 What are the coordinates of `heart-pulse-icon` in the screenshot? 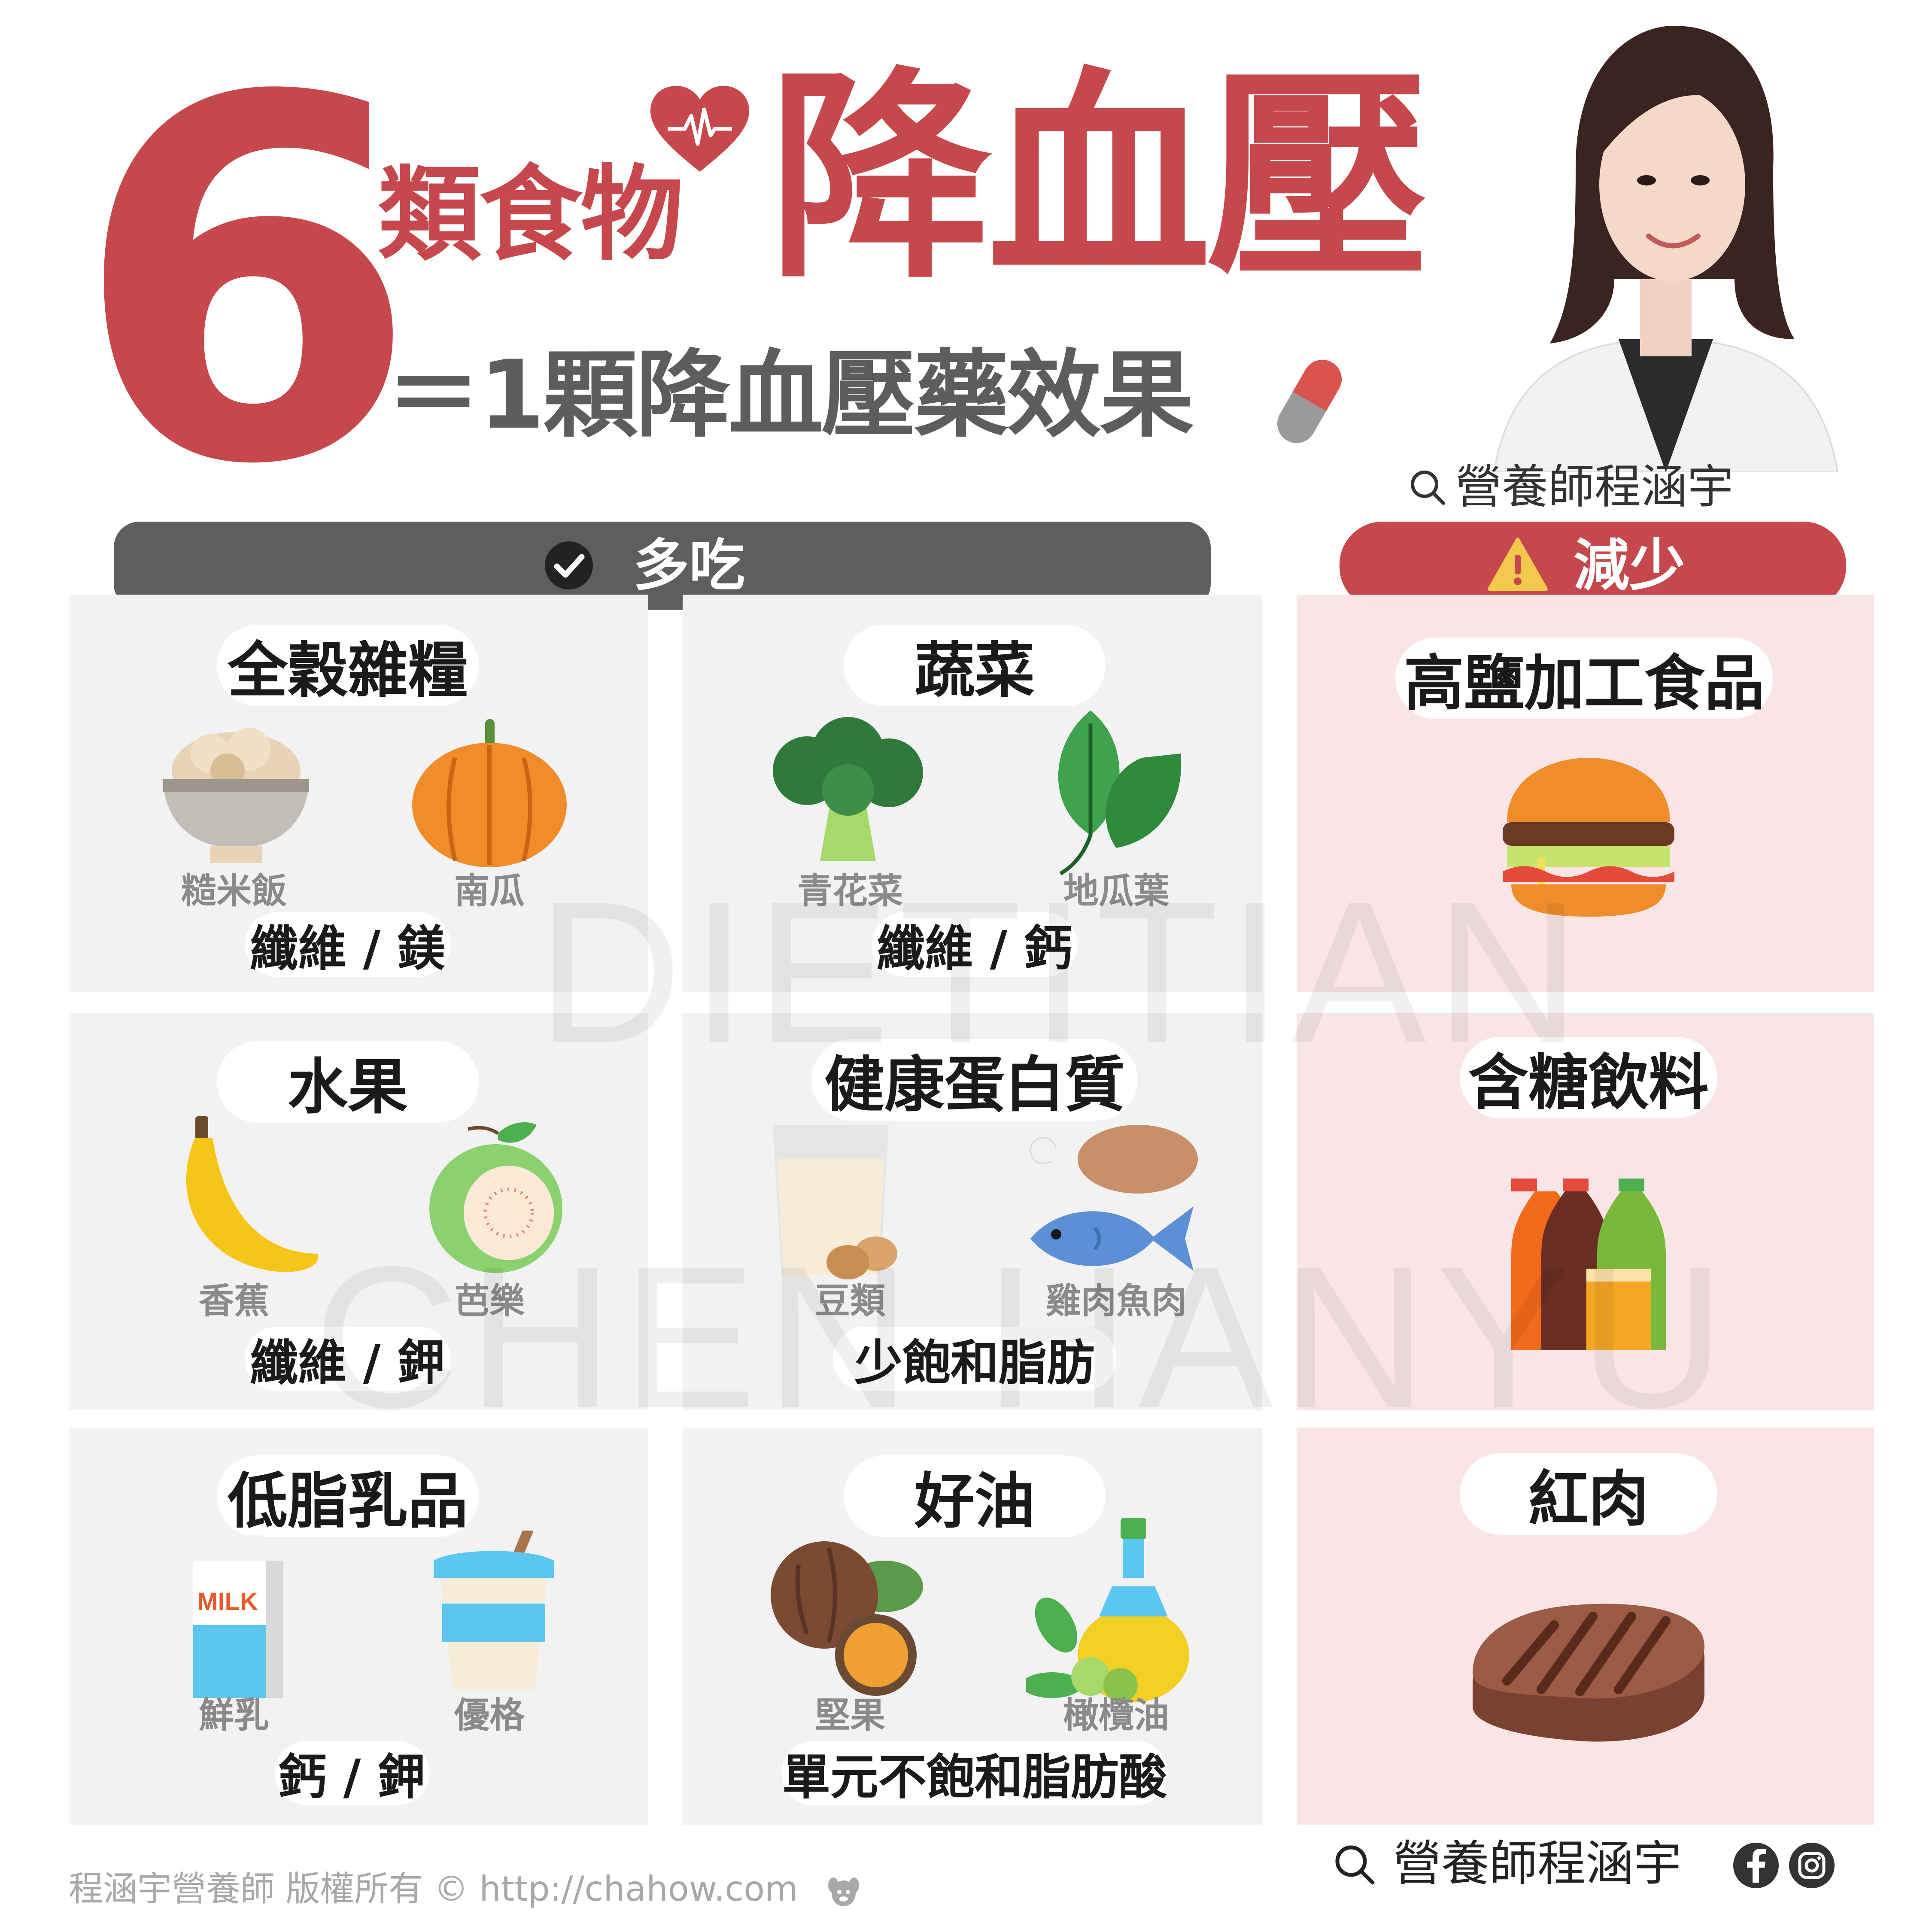 It's located at (700, 129).